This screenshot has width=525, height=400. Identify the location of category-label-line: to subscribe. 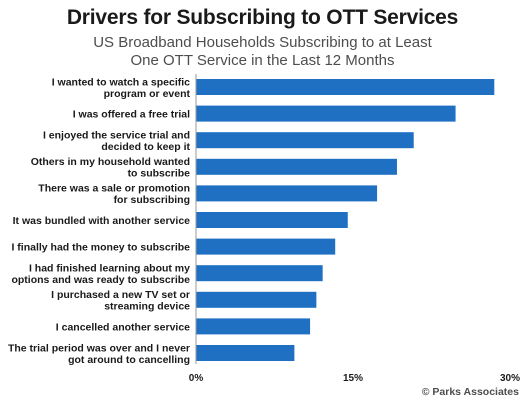
(159, 174).